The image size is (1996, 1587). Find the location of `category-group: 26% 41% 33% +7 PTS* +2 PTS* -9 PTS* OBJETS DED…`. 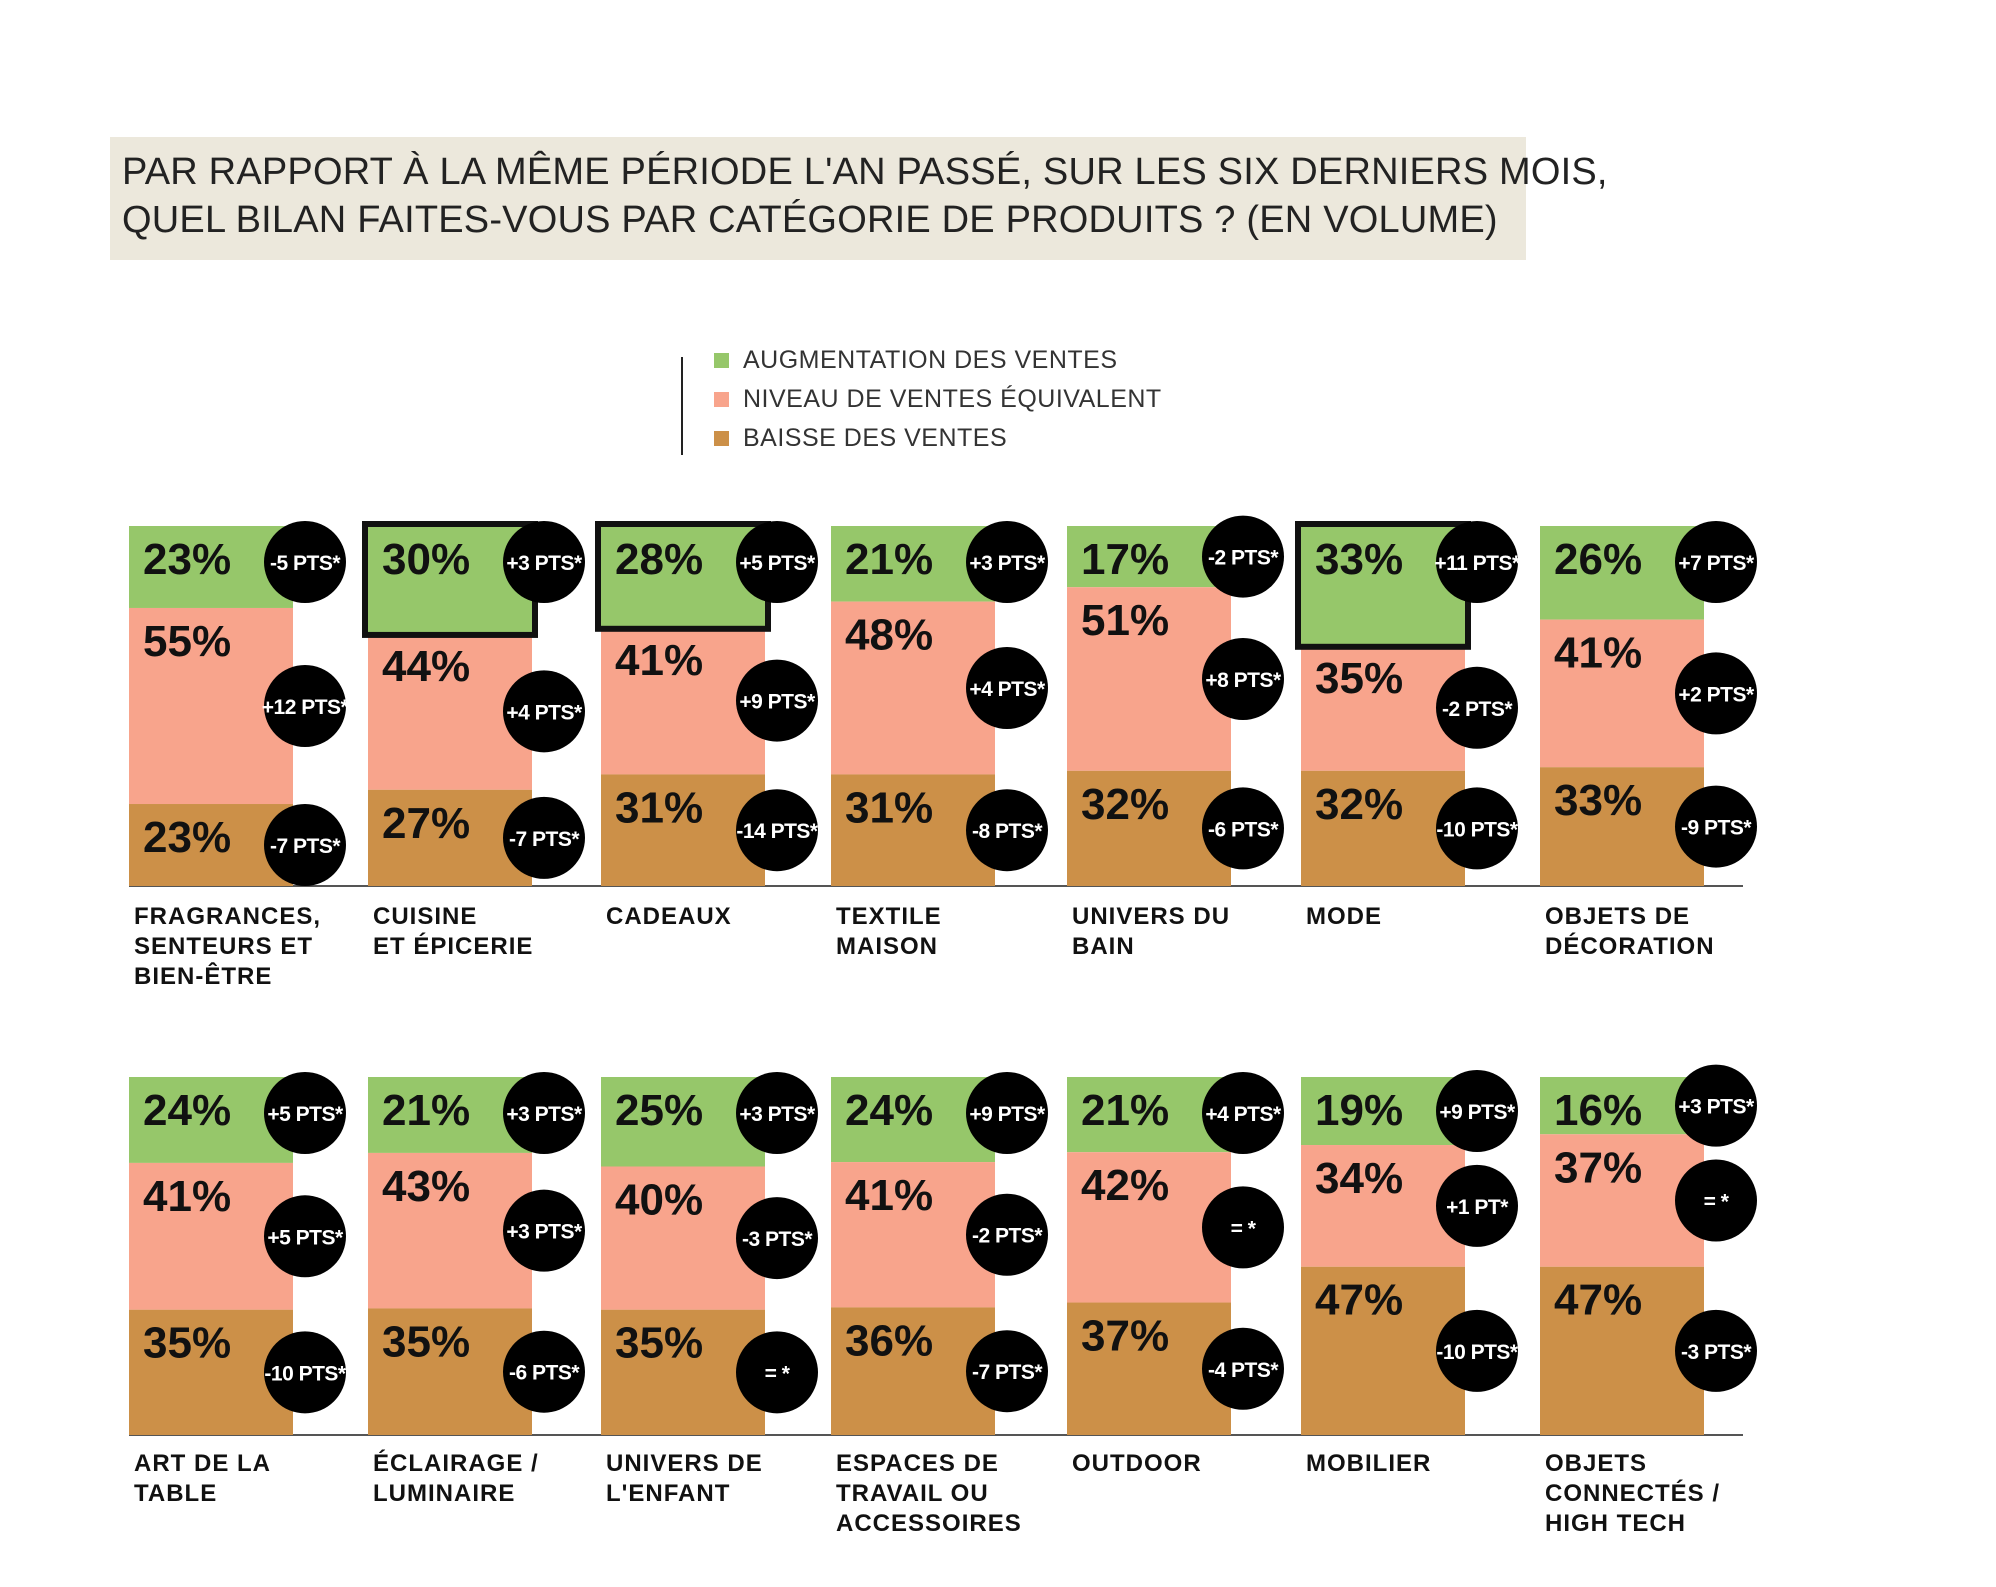

category-group: 26% 41% 33% +7 PTS* +2 PTS* -9 PTS* OBJETS DED… is located at coordinates (1648, 740).